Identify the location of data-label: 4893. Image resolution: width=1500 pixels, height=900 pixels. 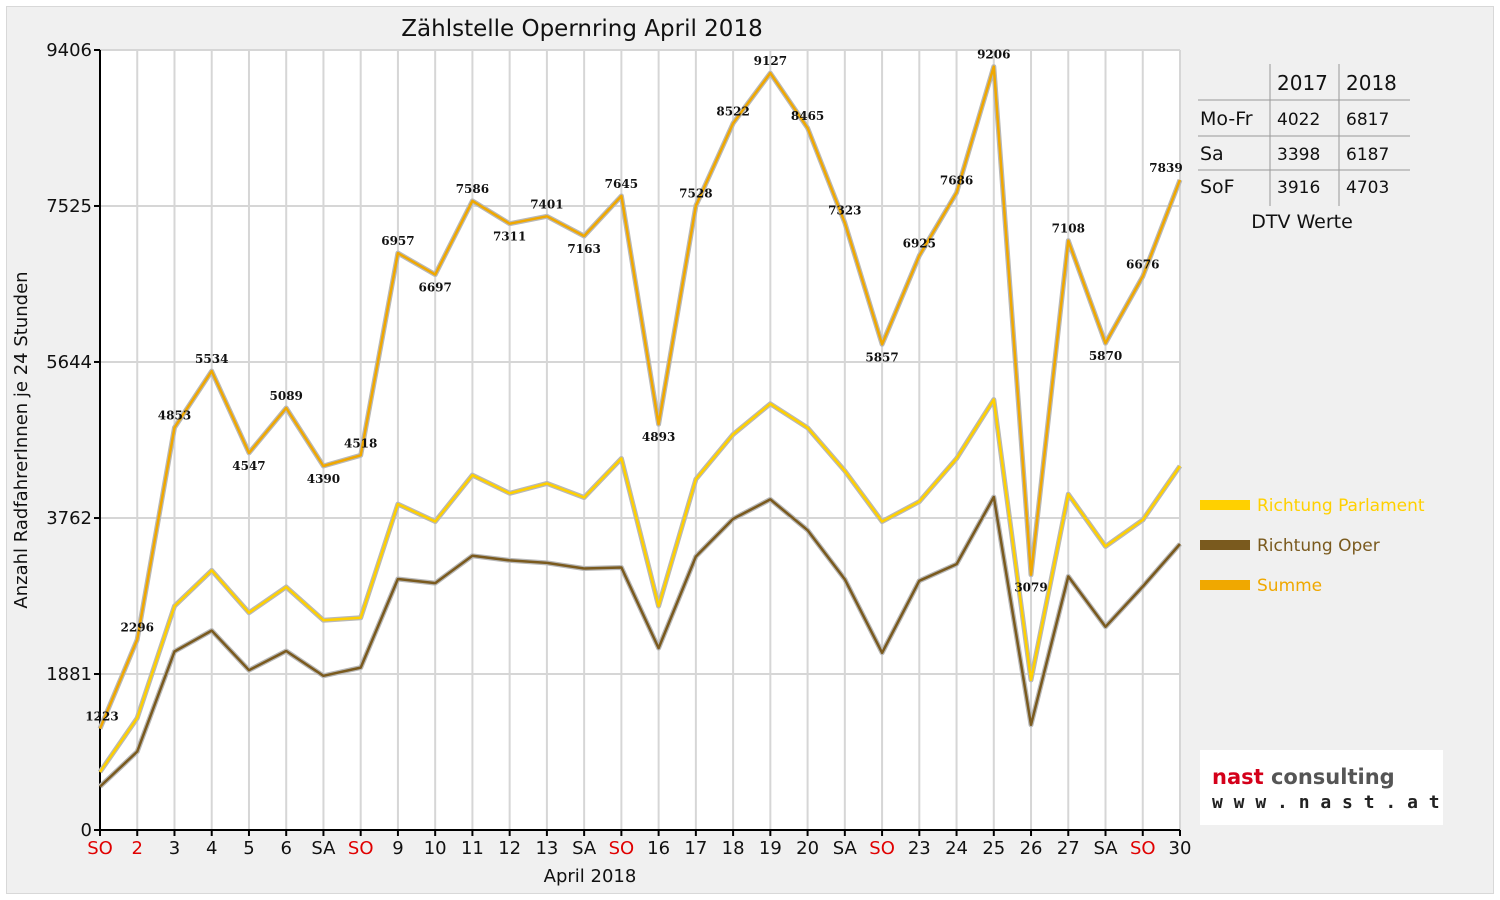
(658, 437).